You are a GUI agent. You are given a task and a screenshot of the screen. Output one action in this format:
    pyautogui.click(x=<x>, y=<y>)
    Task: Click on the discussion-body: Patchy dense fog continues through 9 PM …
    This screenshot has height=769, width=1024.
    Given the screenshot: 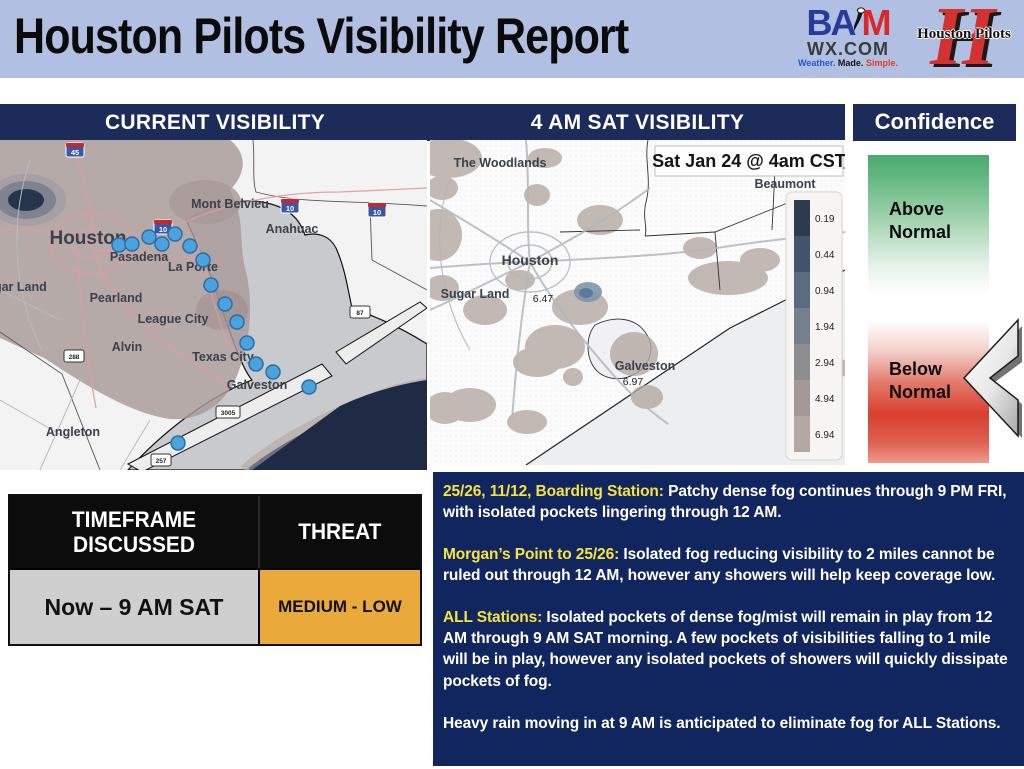 What is the action you would take?
    pyautogui.click(x=725, y=502)
    